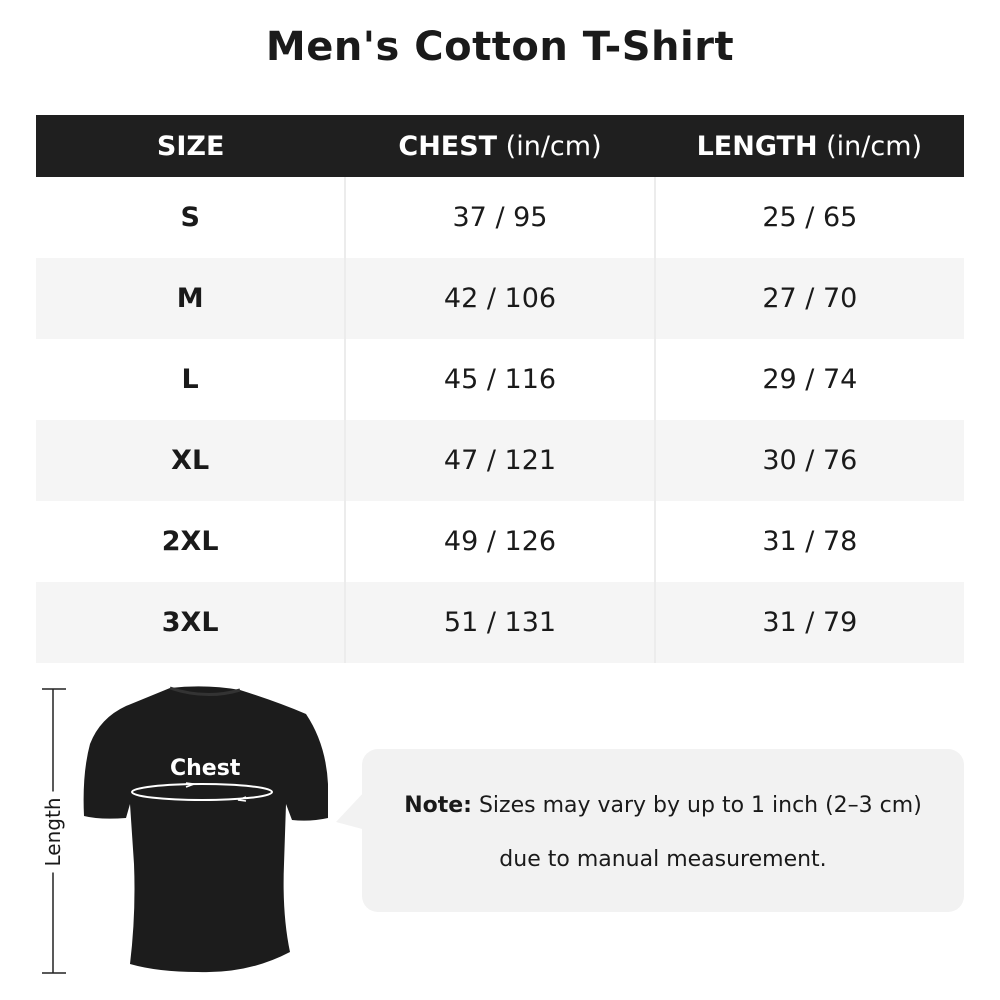  I want to click on cell-length: 31 / 79, so click(808, 622).